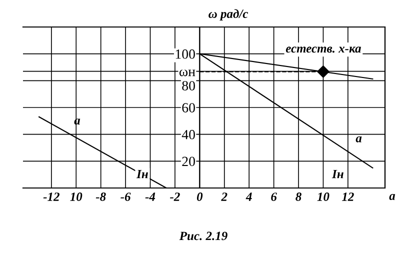 The width and height of the screenshot is (407, 268). I want to click on x-tick-label: 12, so click(348, 196).